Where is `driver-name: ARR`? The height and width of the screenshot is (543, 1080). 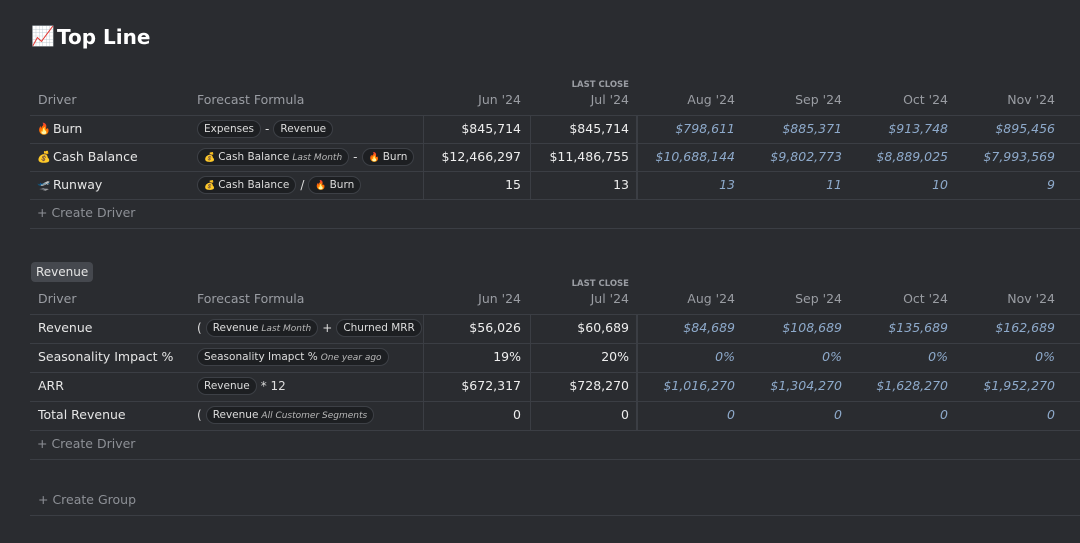 driver-name: ARR is located at coordinates (51, 385).